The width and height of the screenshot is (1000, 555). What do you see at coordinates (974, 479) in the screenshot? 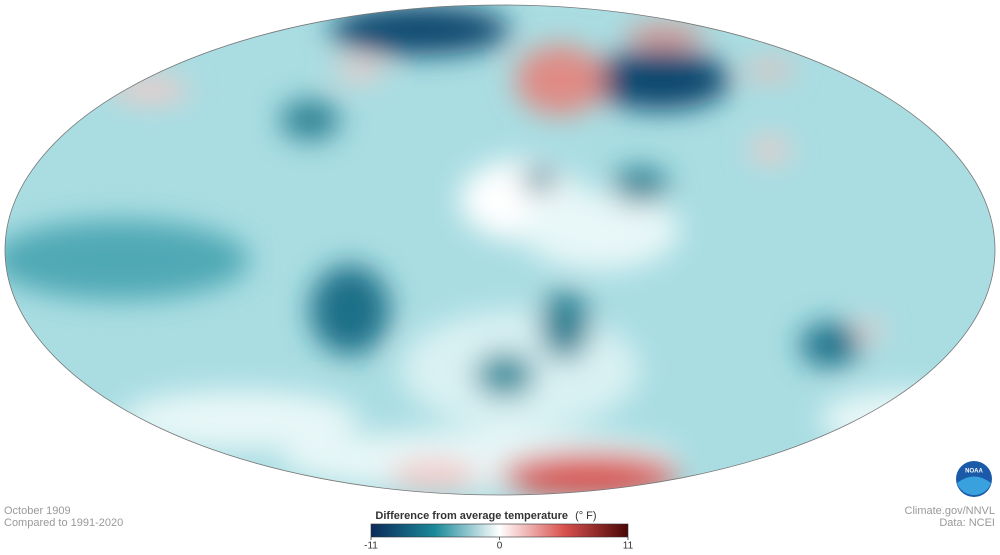
I see `noaa-logo: NOAA` at bounding box center [974, 479].